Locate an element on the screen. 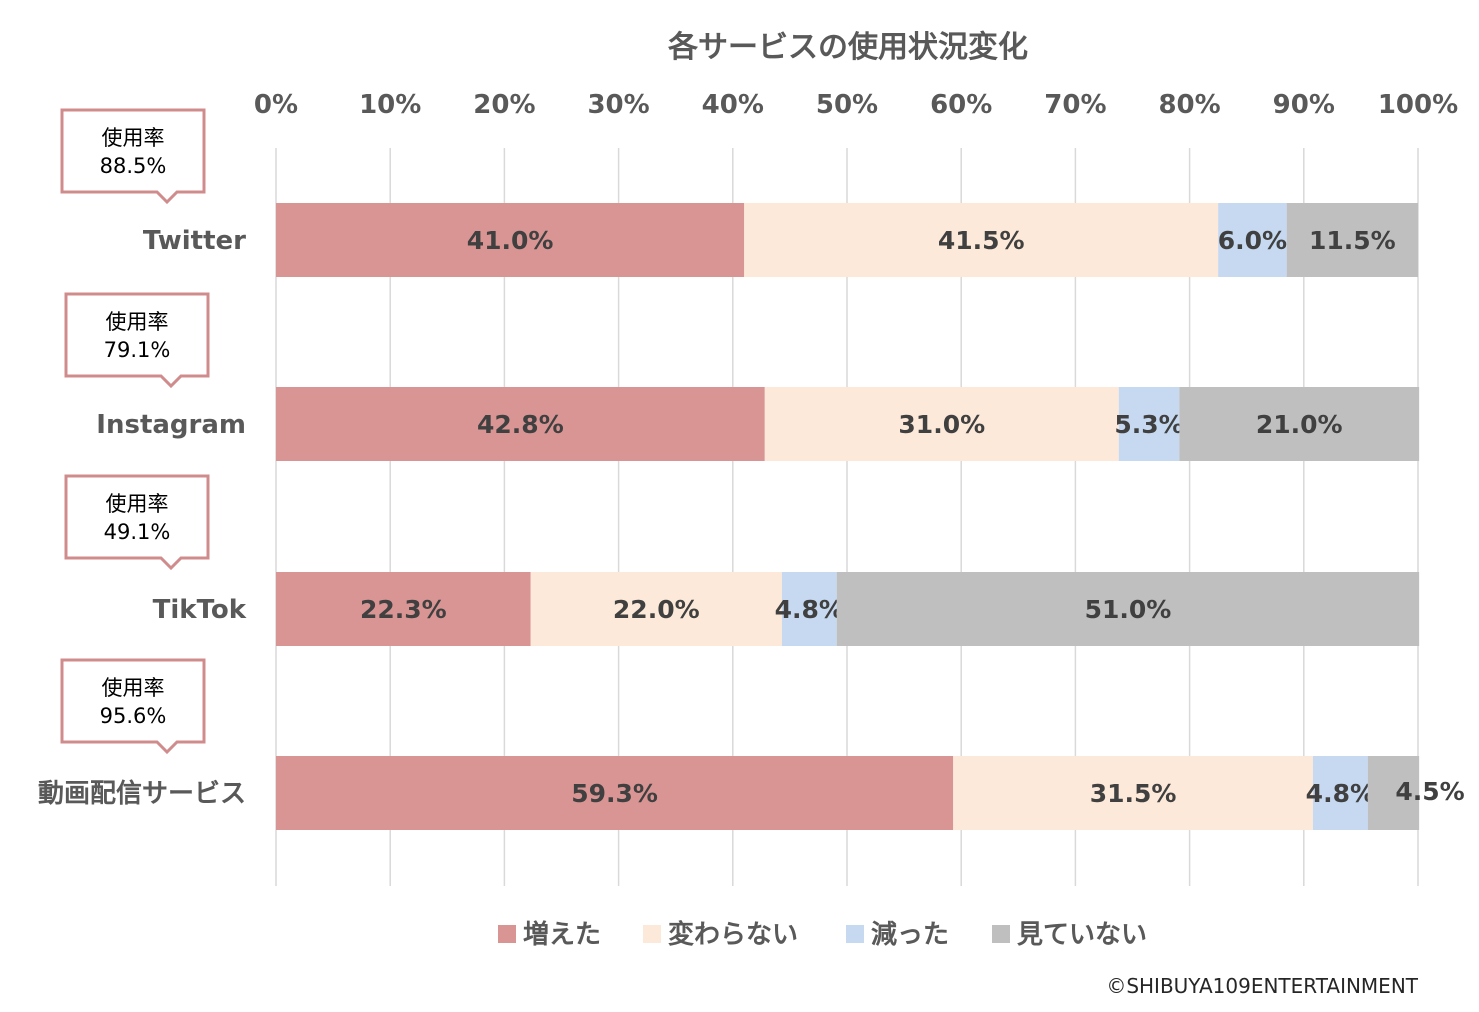 Image resolution: width=1479 pixels, height=1012 pixels. legend-label: 減った is located at coordinates (910, 935).